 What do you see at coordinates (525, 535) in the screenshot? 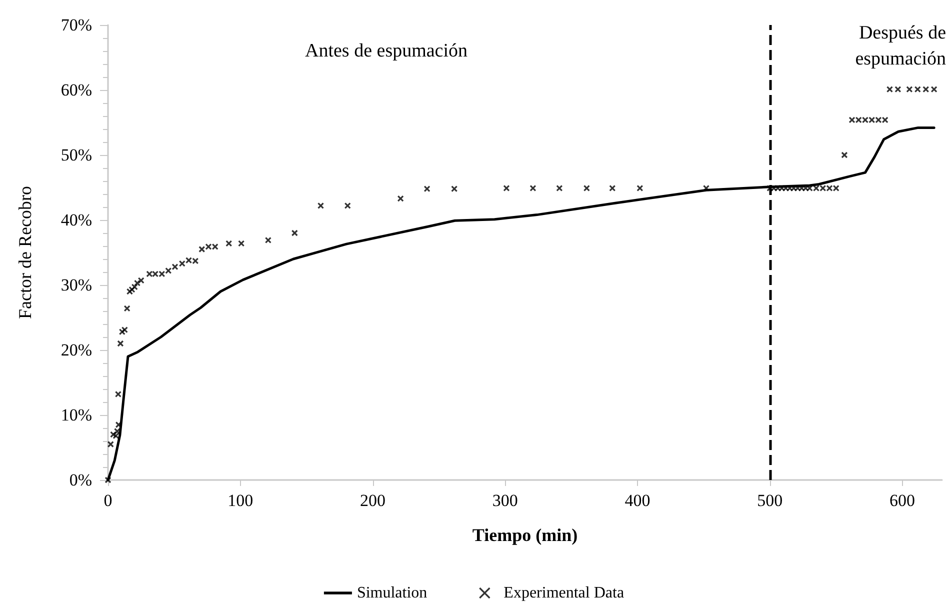
I see `x-axis-title: Tiempo (min)` at bounding box center [525, 535].